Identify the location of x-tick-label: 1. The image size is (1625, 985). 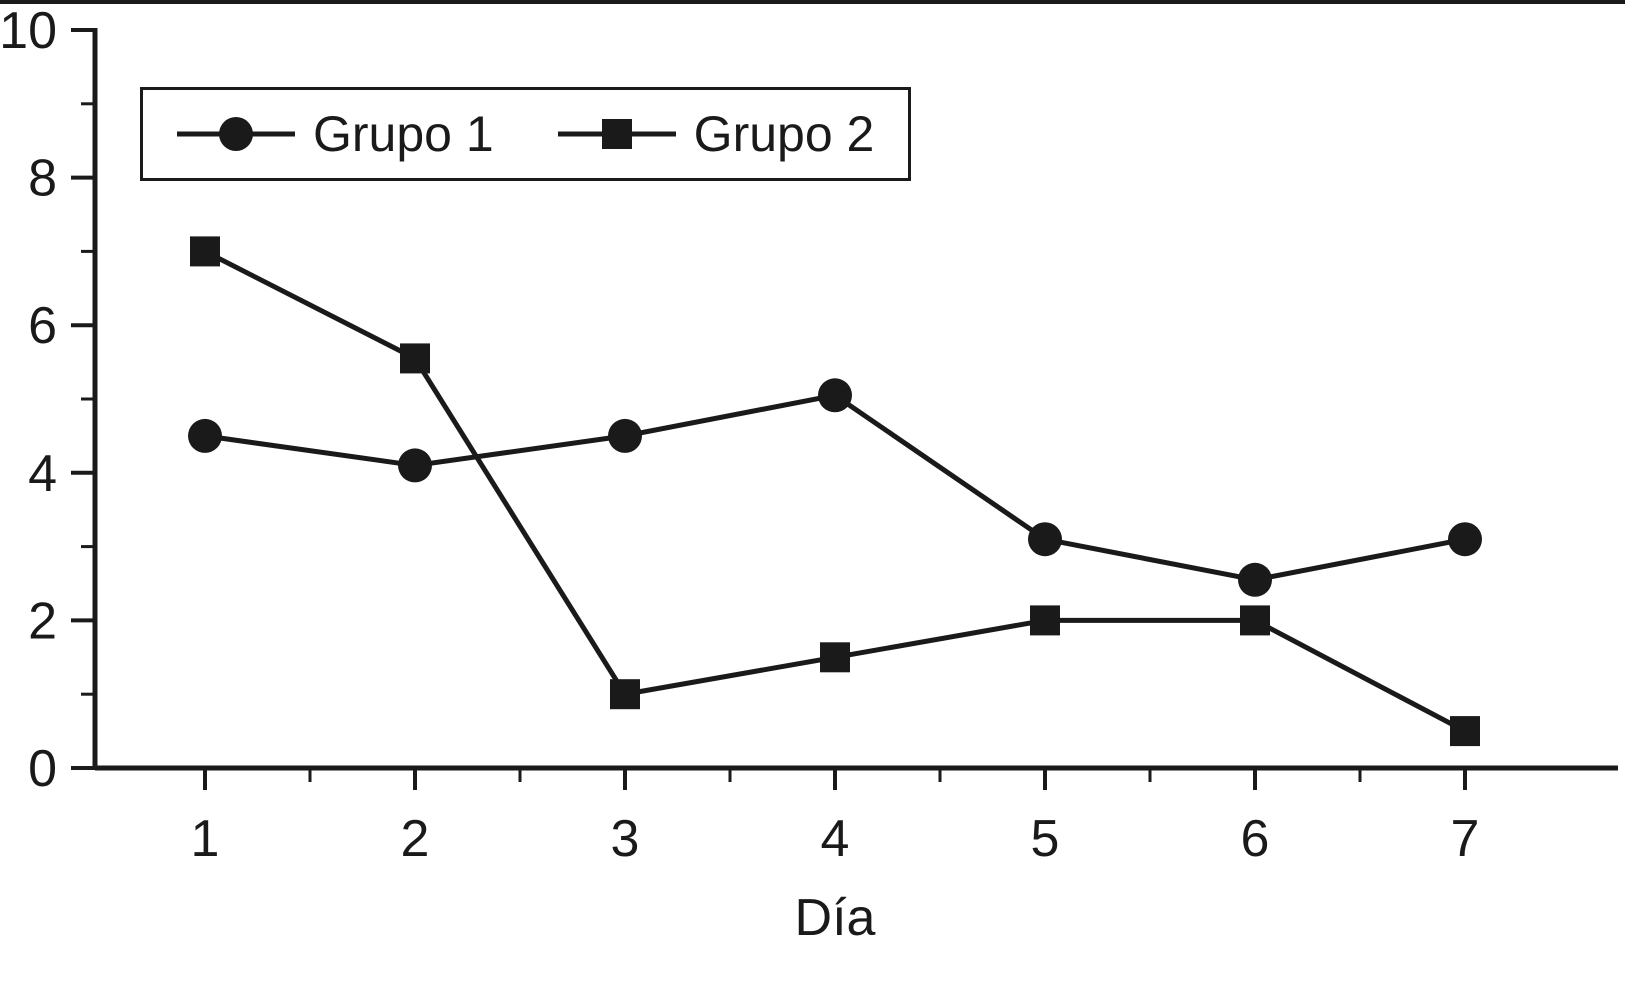
(205, 839).